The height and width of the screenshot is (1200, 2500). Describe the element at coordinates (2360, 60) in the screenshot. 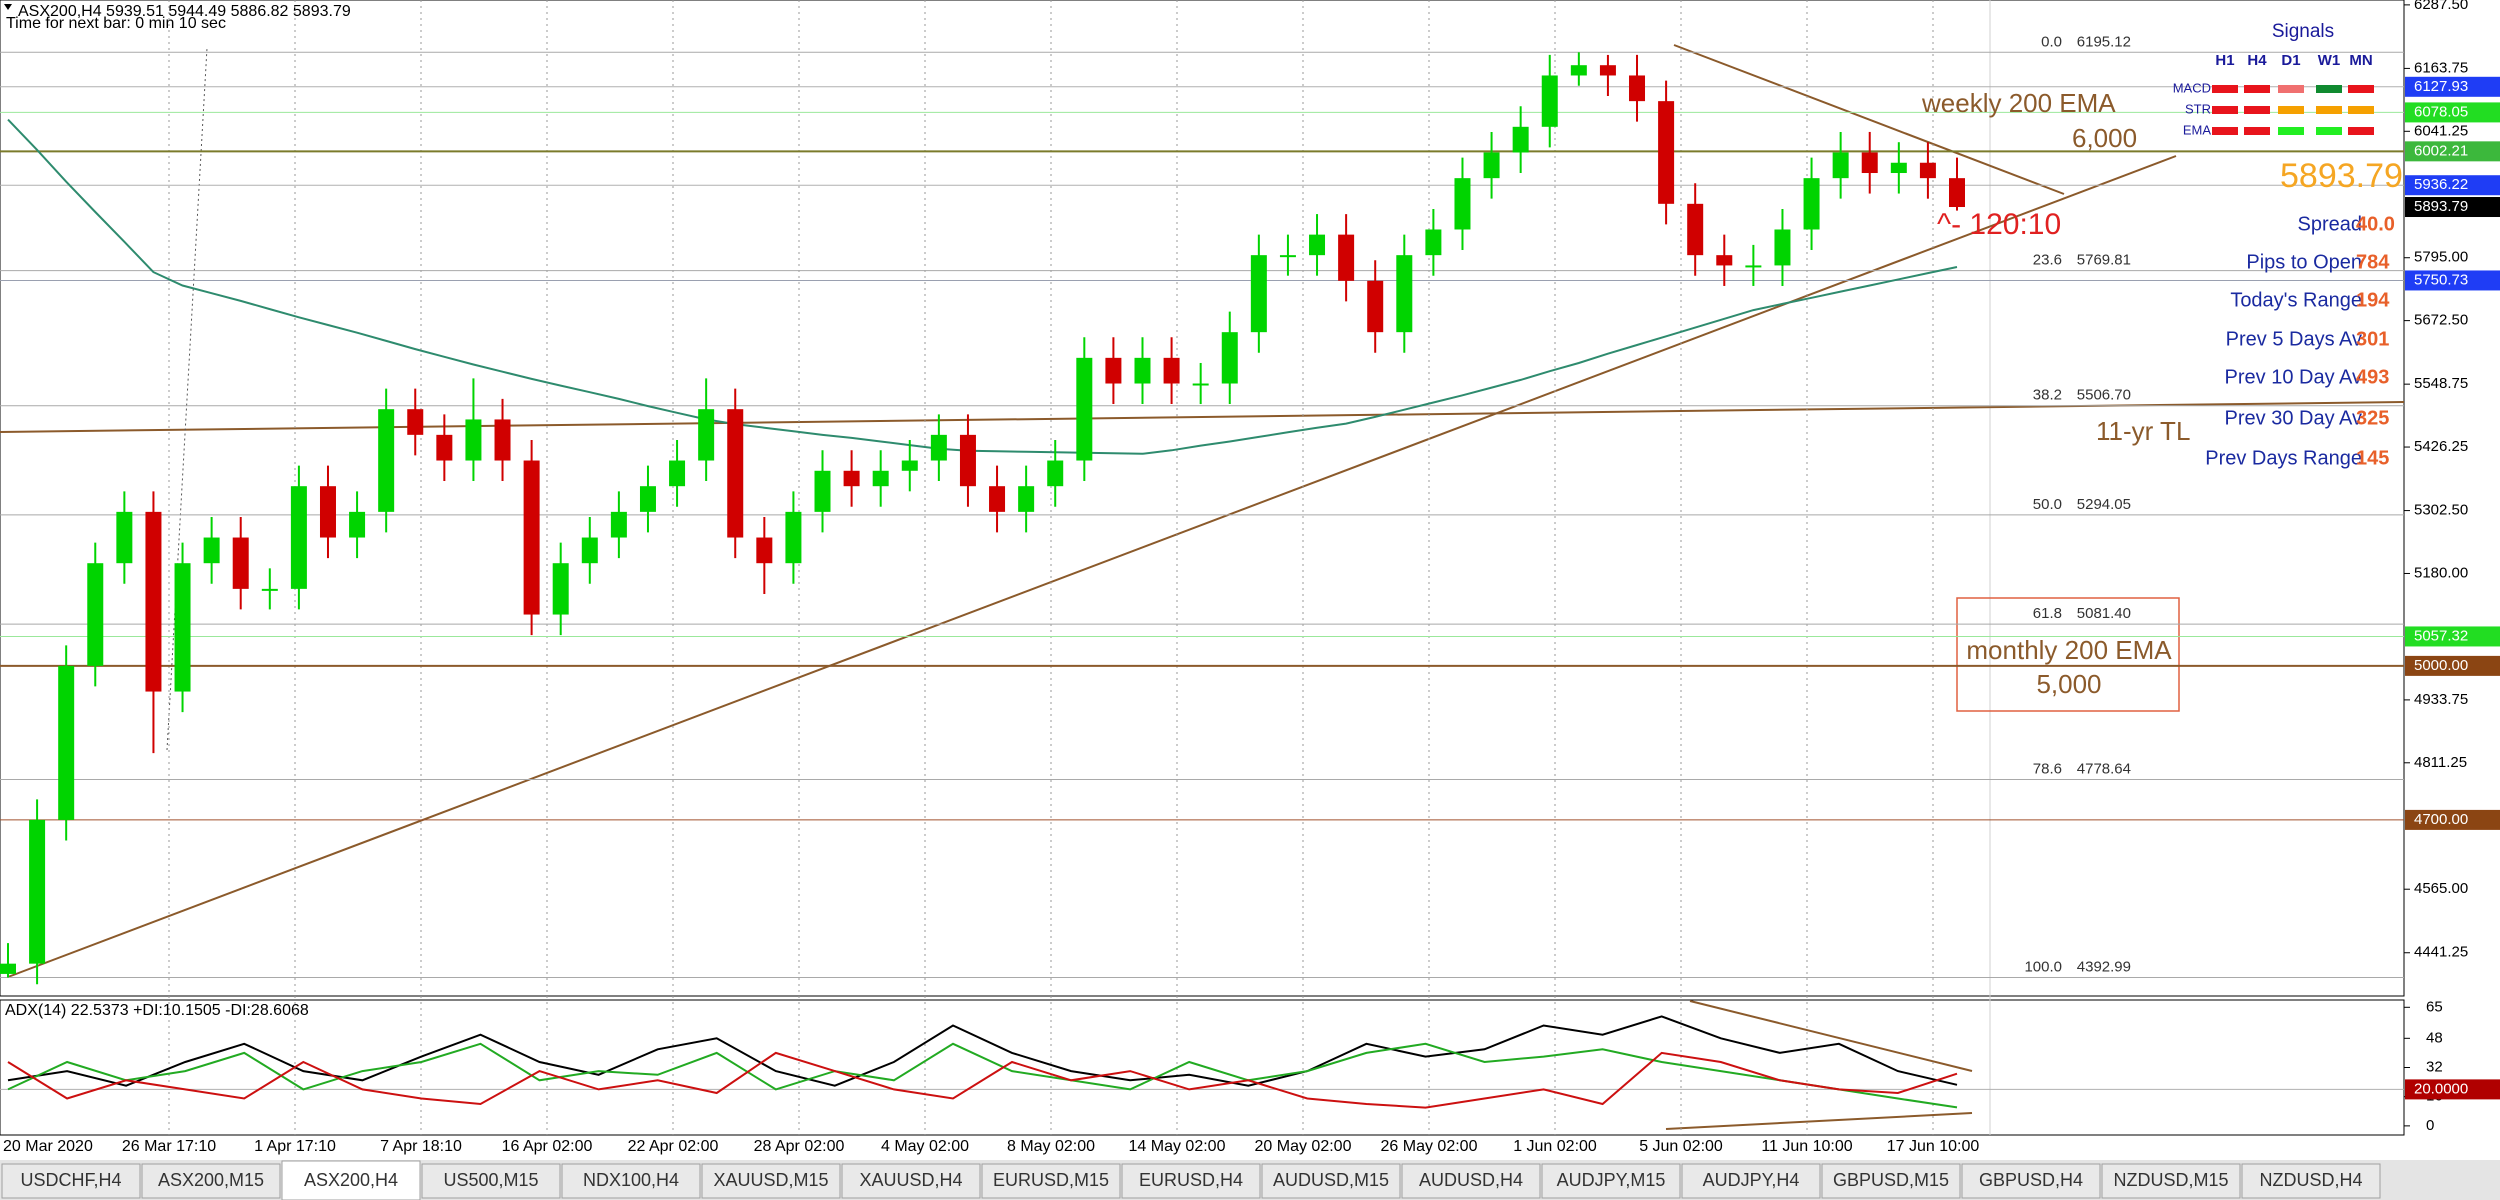

I see `signal-column: MN` at that location.